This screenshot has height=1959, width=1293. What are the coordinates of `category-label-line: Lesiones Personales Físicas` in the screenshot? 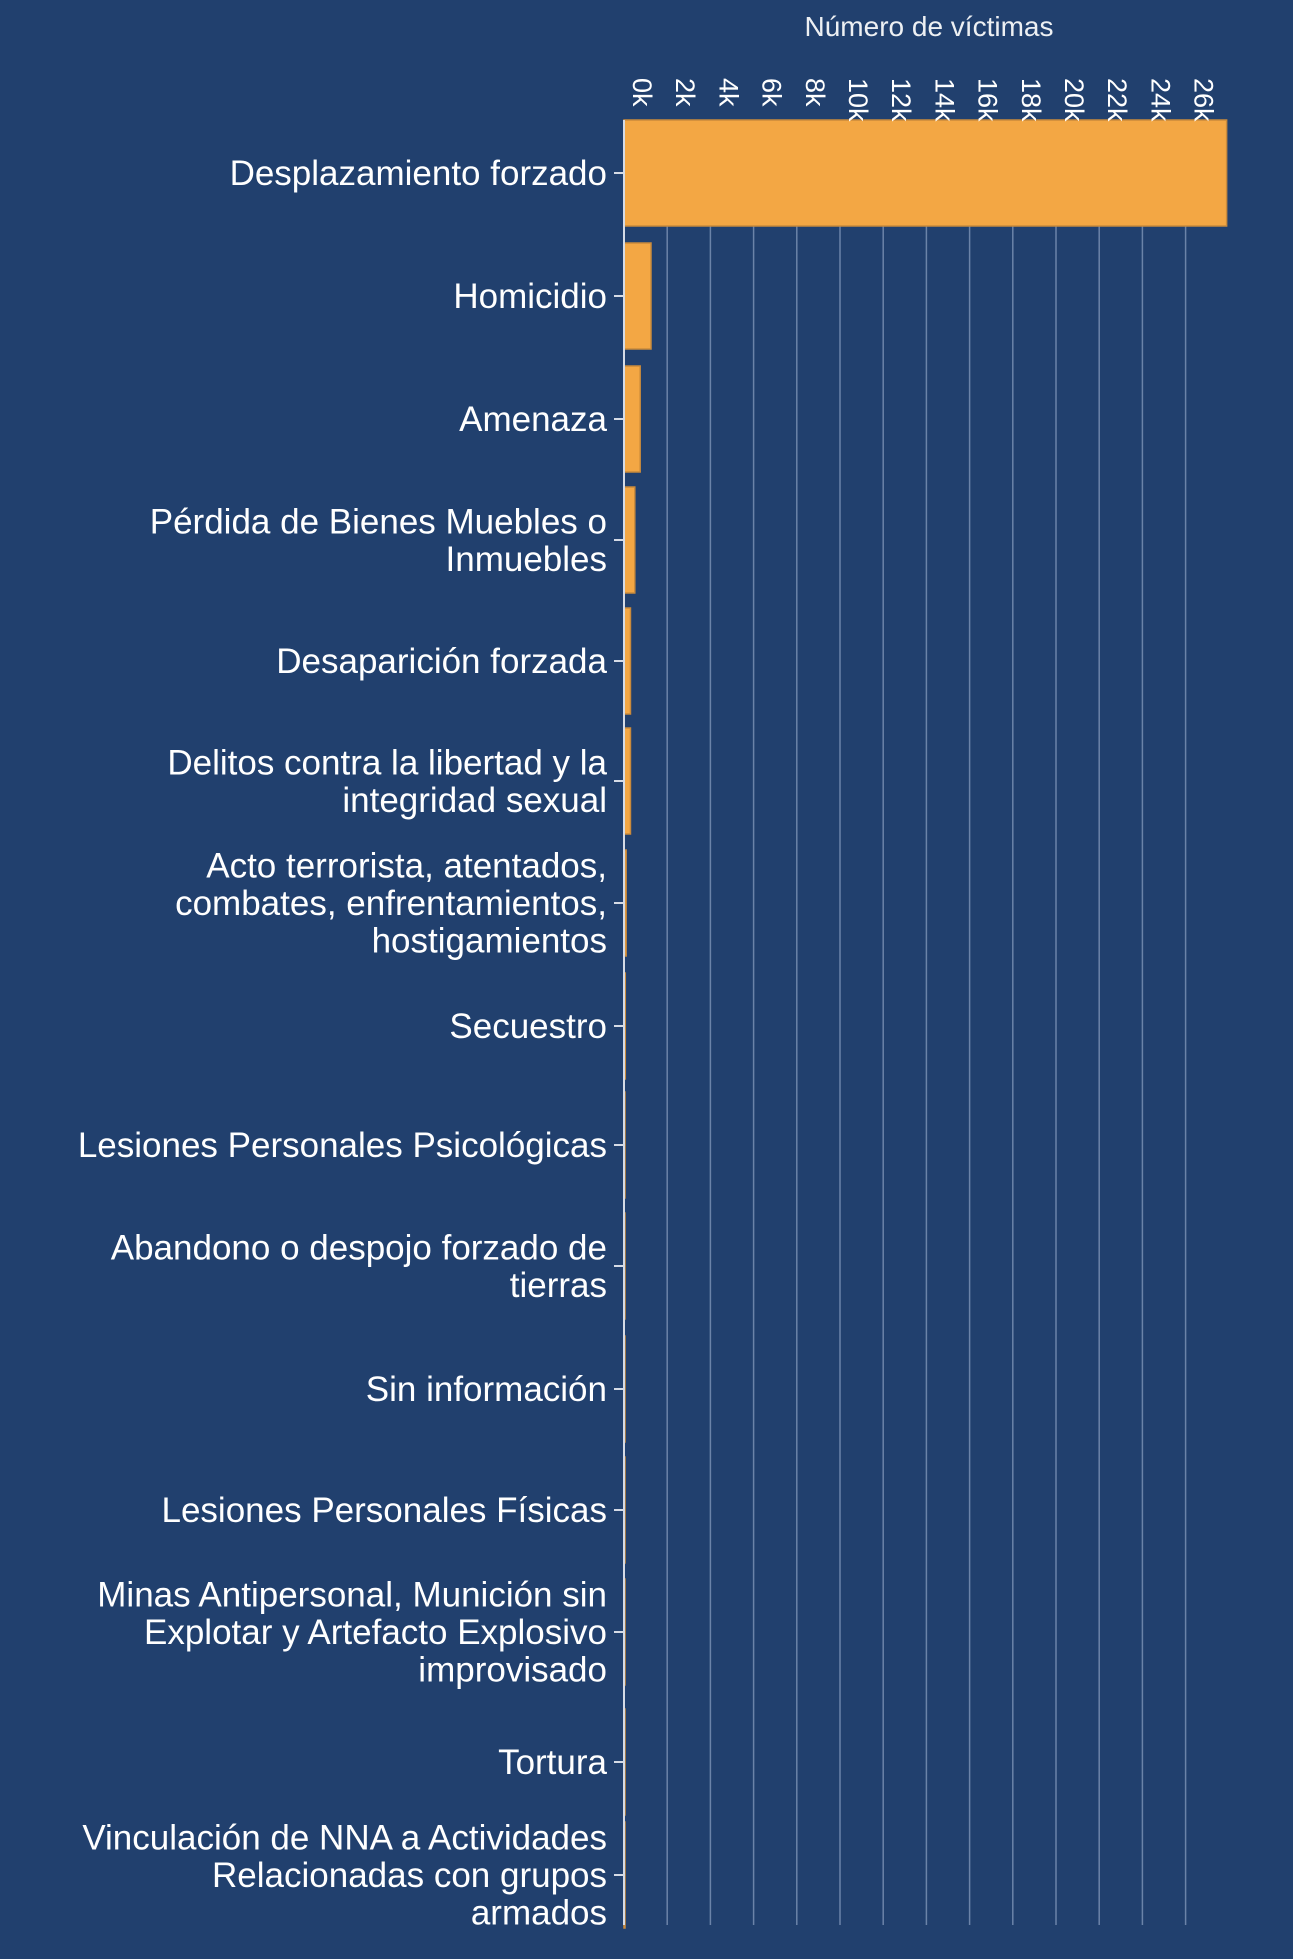 It's located at (385, 1510).